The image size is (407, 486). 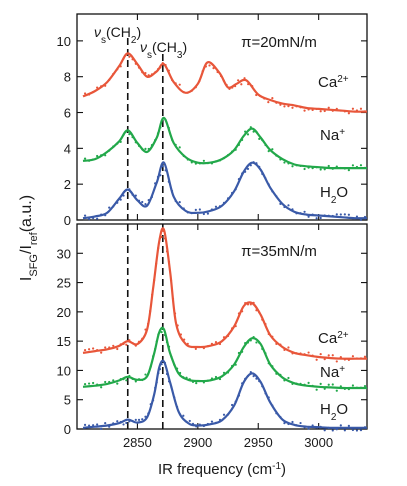 I want to click on bottom-series-label-h2o: H2O, so click(x=334, y=412).